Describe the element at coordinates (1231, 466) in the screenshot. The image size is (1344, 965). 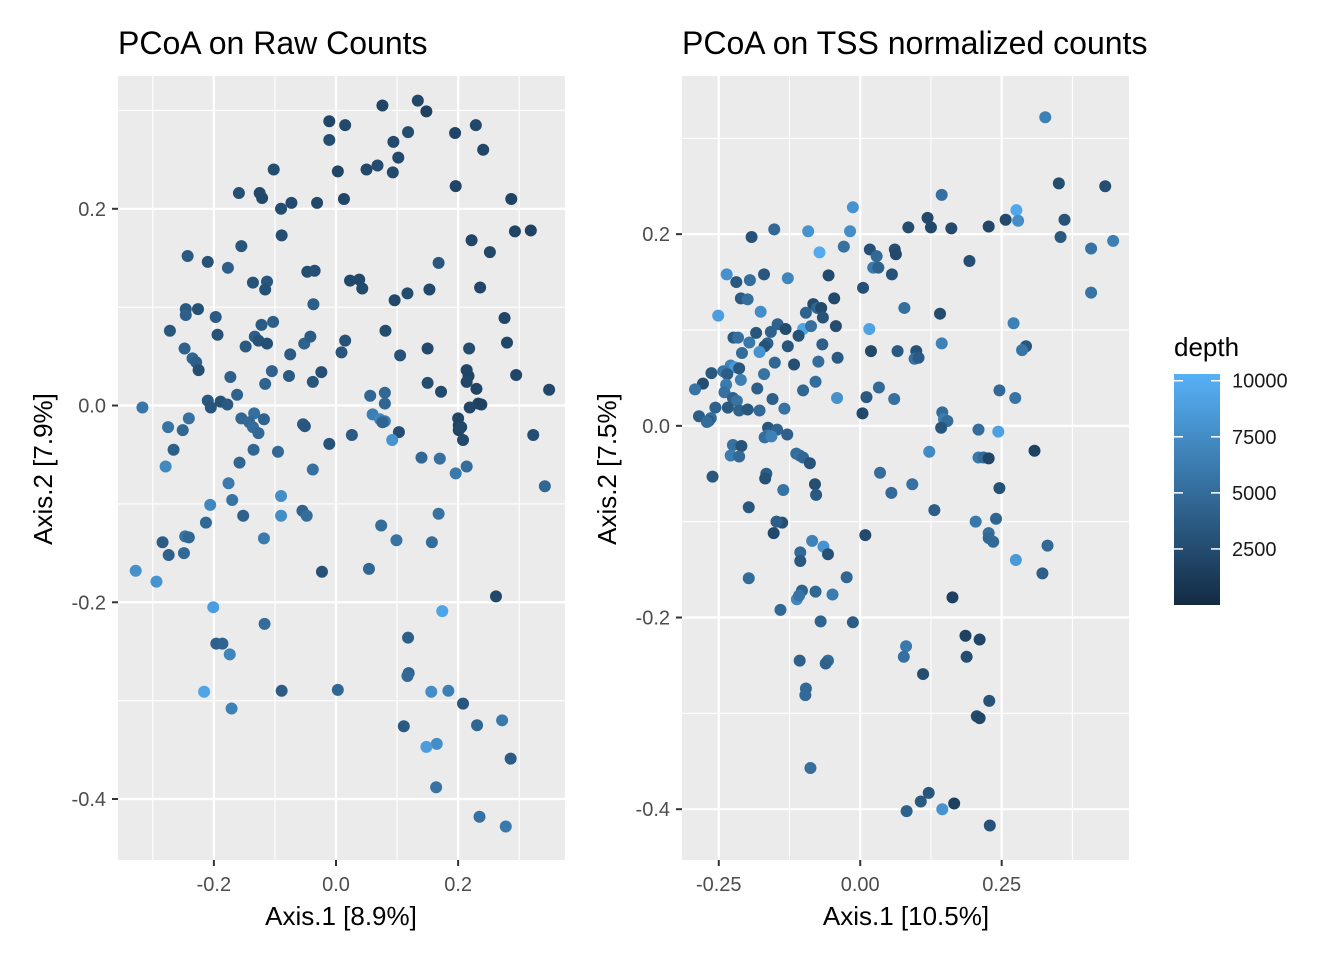
I see `legend-ticks: 10000 7500 5000 2500` at that location.